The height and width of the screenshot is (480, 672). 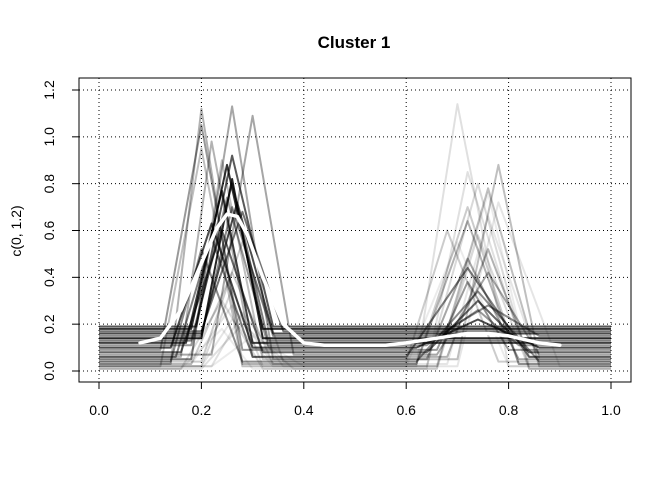 What do you see at coordinates (202, 410) in the screenshot?
I see `x-tick-label: 0.2` at bounding box center [202, 410].